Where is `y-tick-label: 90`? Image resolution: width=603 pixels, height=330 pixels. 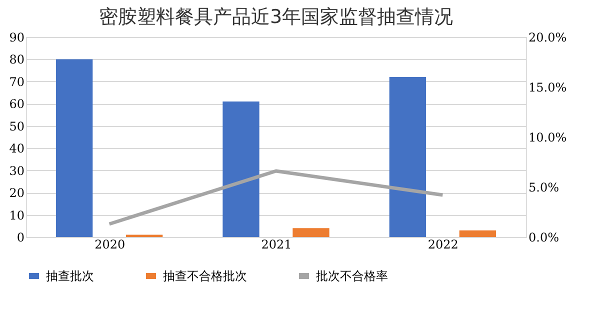 y-tick-label: 90 is located at coordinates (16, 37).